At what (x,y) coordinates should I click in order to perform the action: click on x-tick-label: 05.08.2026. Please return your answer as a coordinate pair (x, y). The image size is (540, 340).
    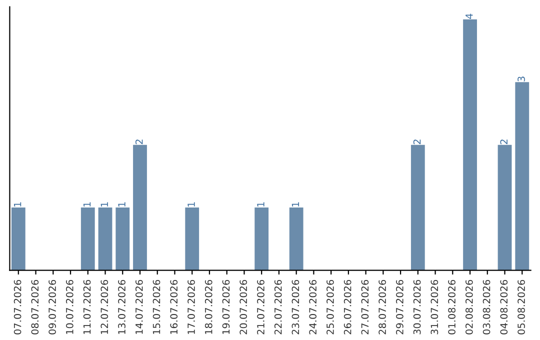
    Looking at the image, I should click on (521, 307).